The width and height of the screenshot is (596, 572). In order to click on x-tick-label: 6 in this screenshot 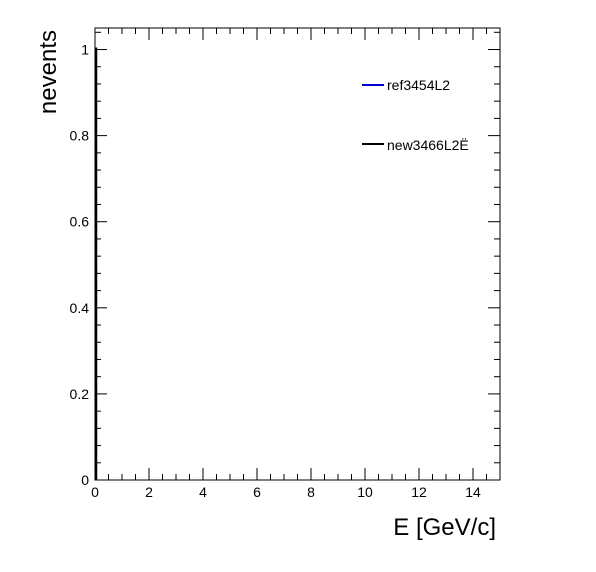, I will do `click(257, 492)`.